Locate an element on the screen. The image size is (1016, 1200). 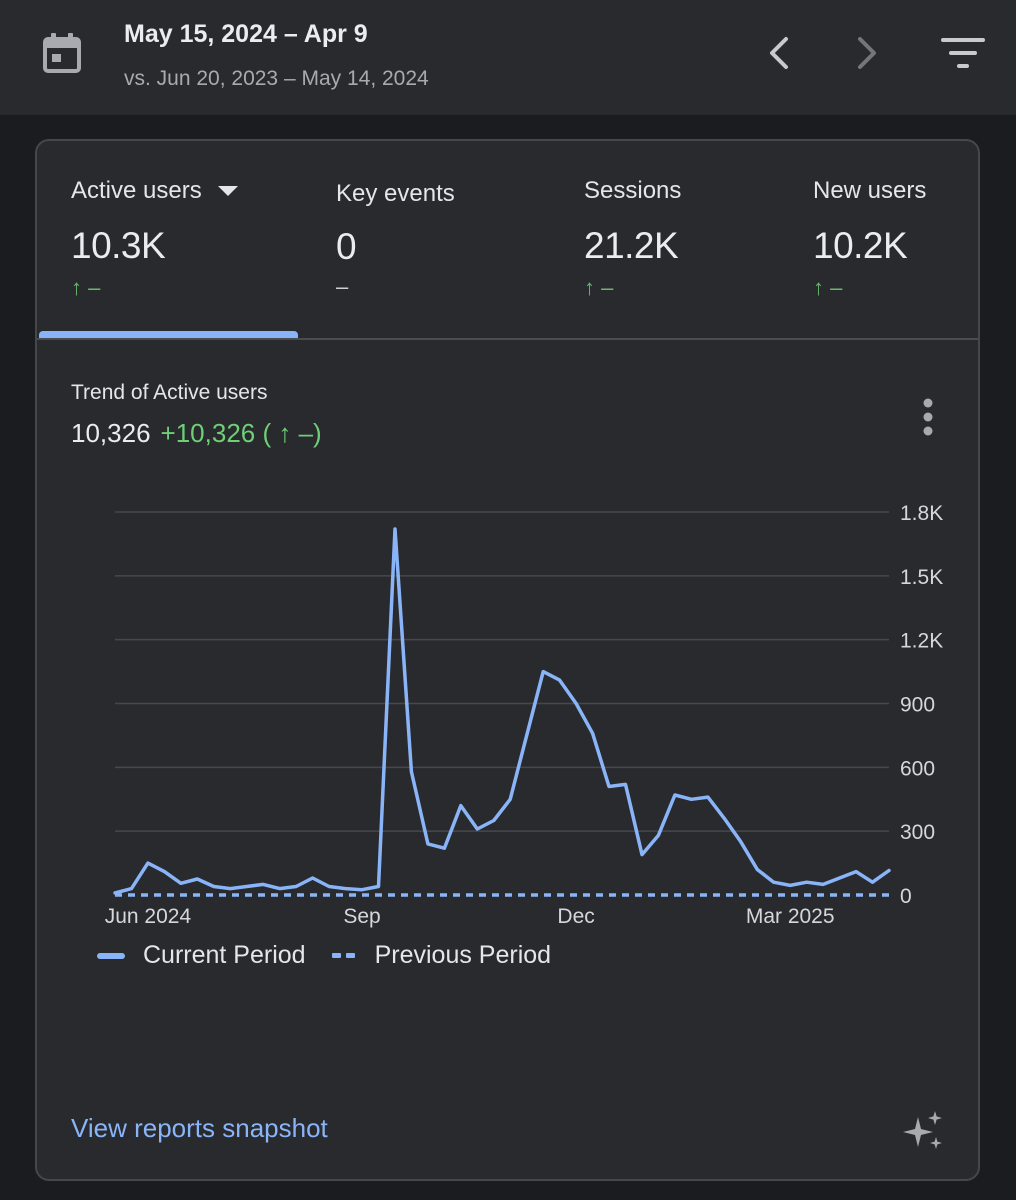
metric-value: 21.2K is located at coordinates (631, 245).